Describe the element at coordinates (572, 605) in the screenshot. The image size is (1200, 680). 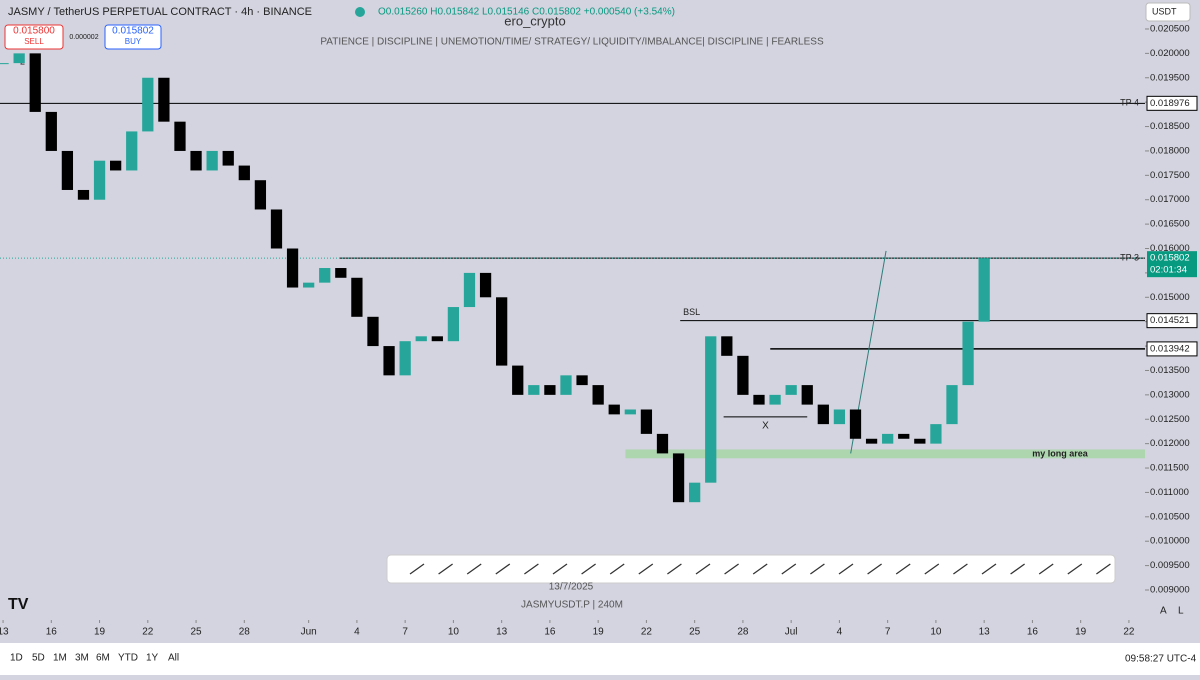
I see `symbol-note: JASMYUSDT.P | 240M` at that location.